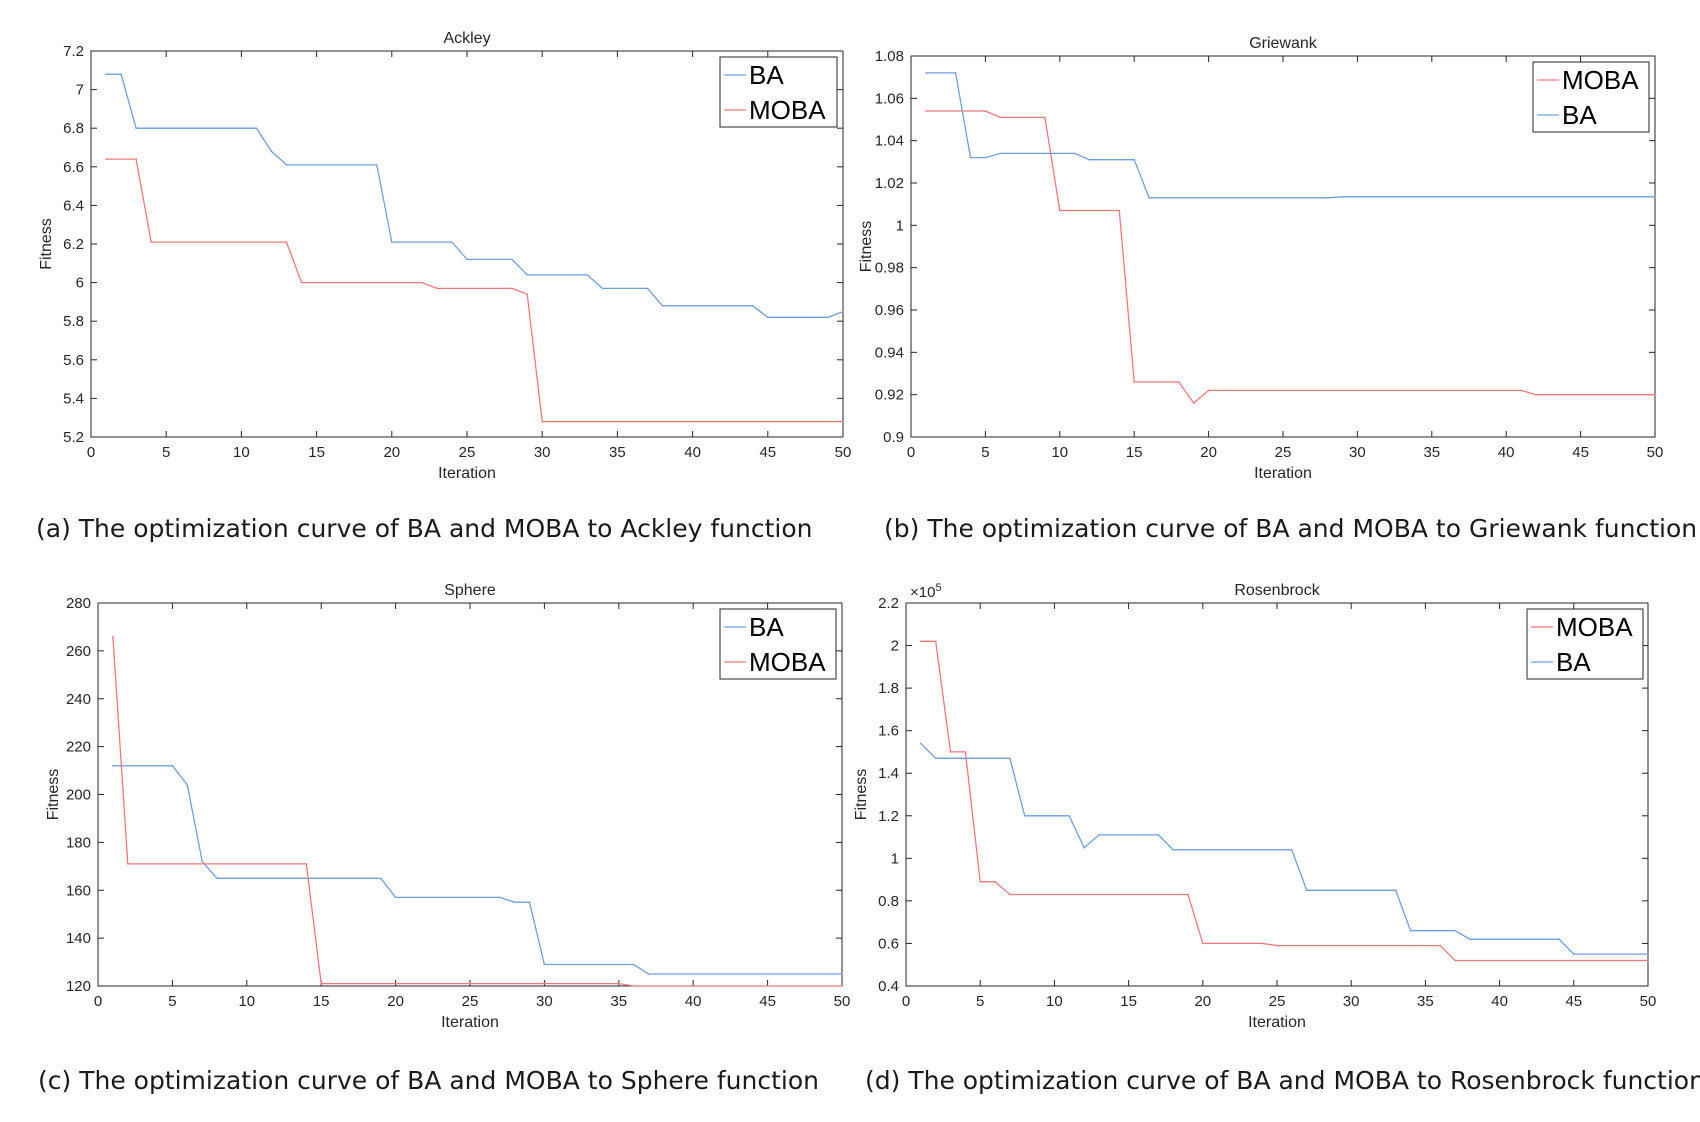  Describe the element at coordinates (466, 38) in the screenshot. I see `ackley-chart-title: Ackley` at that location.